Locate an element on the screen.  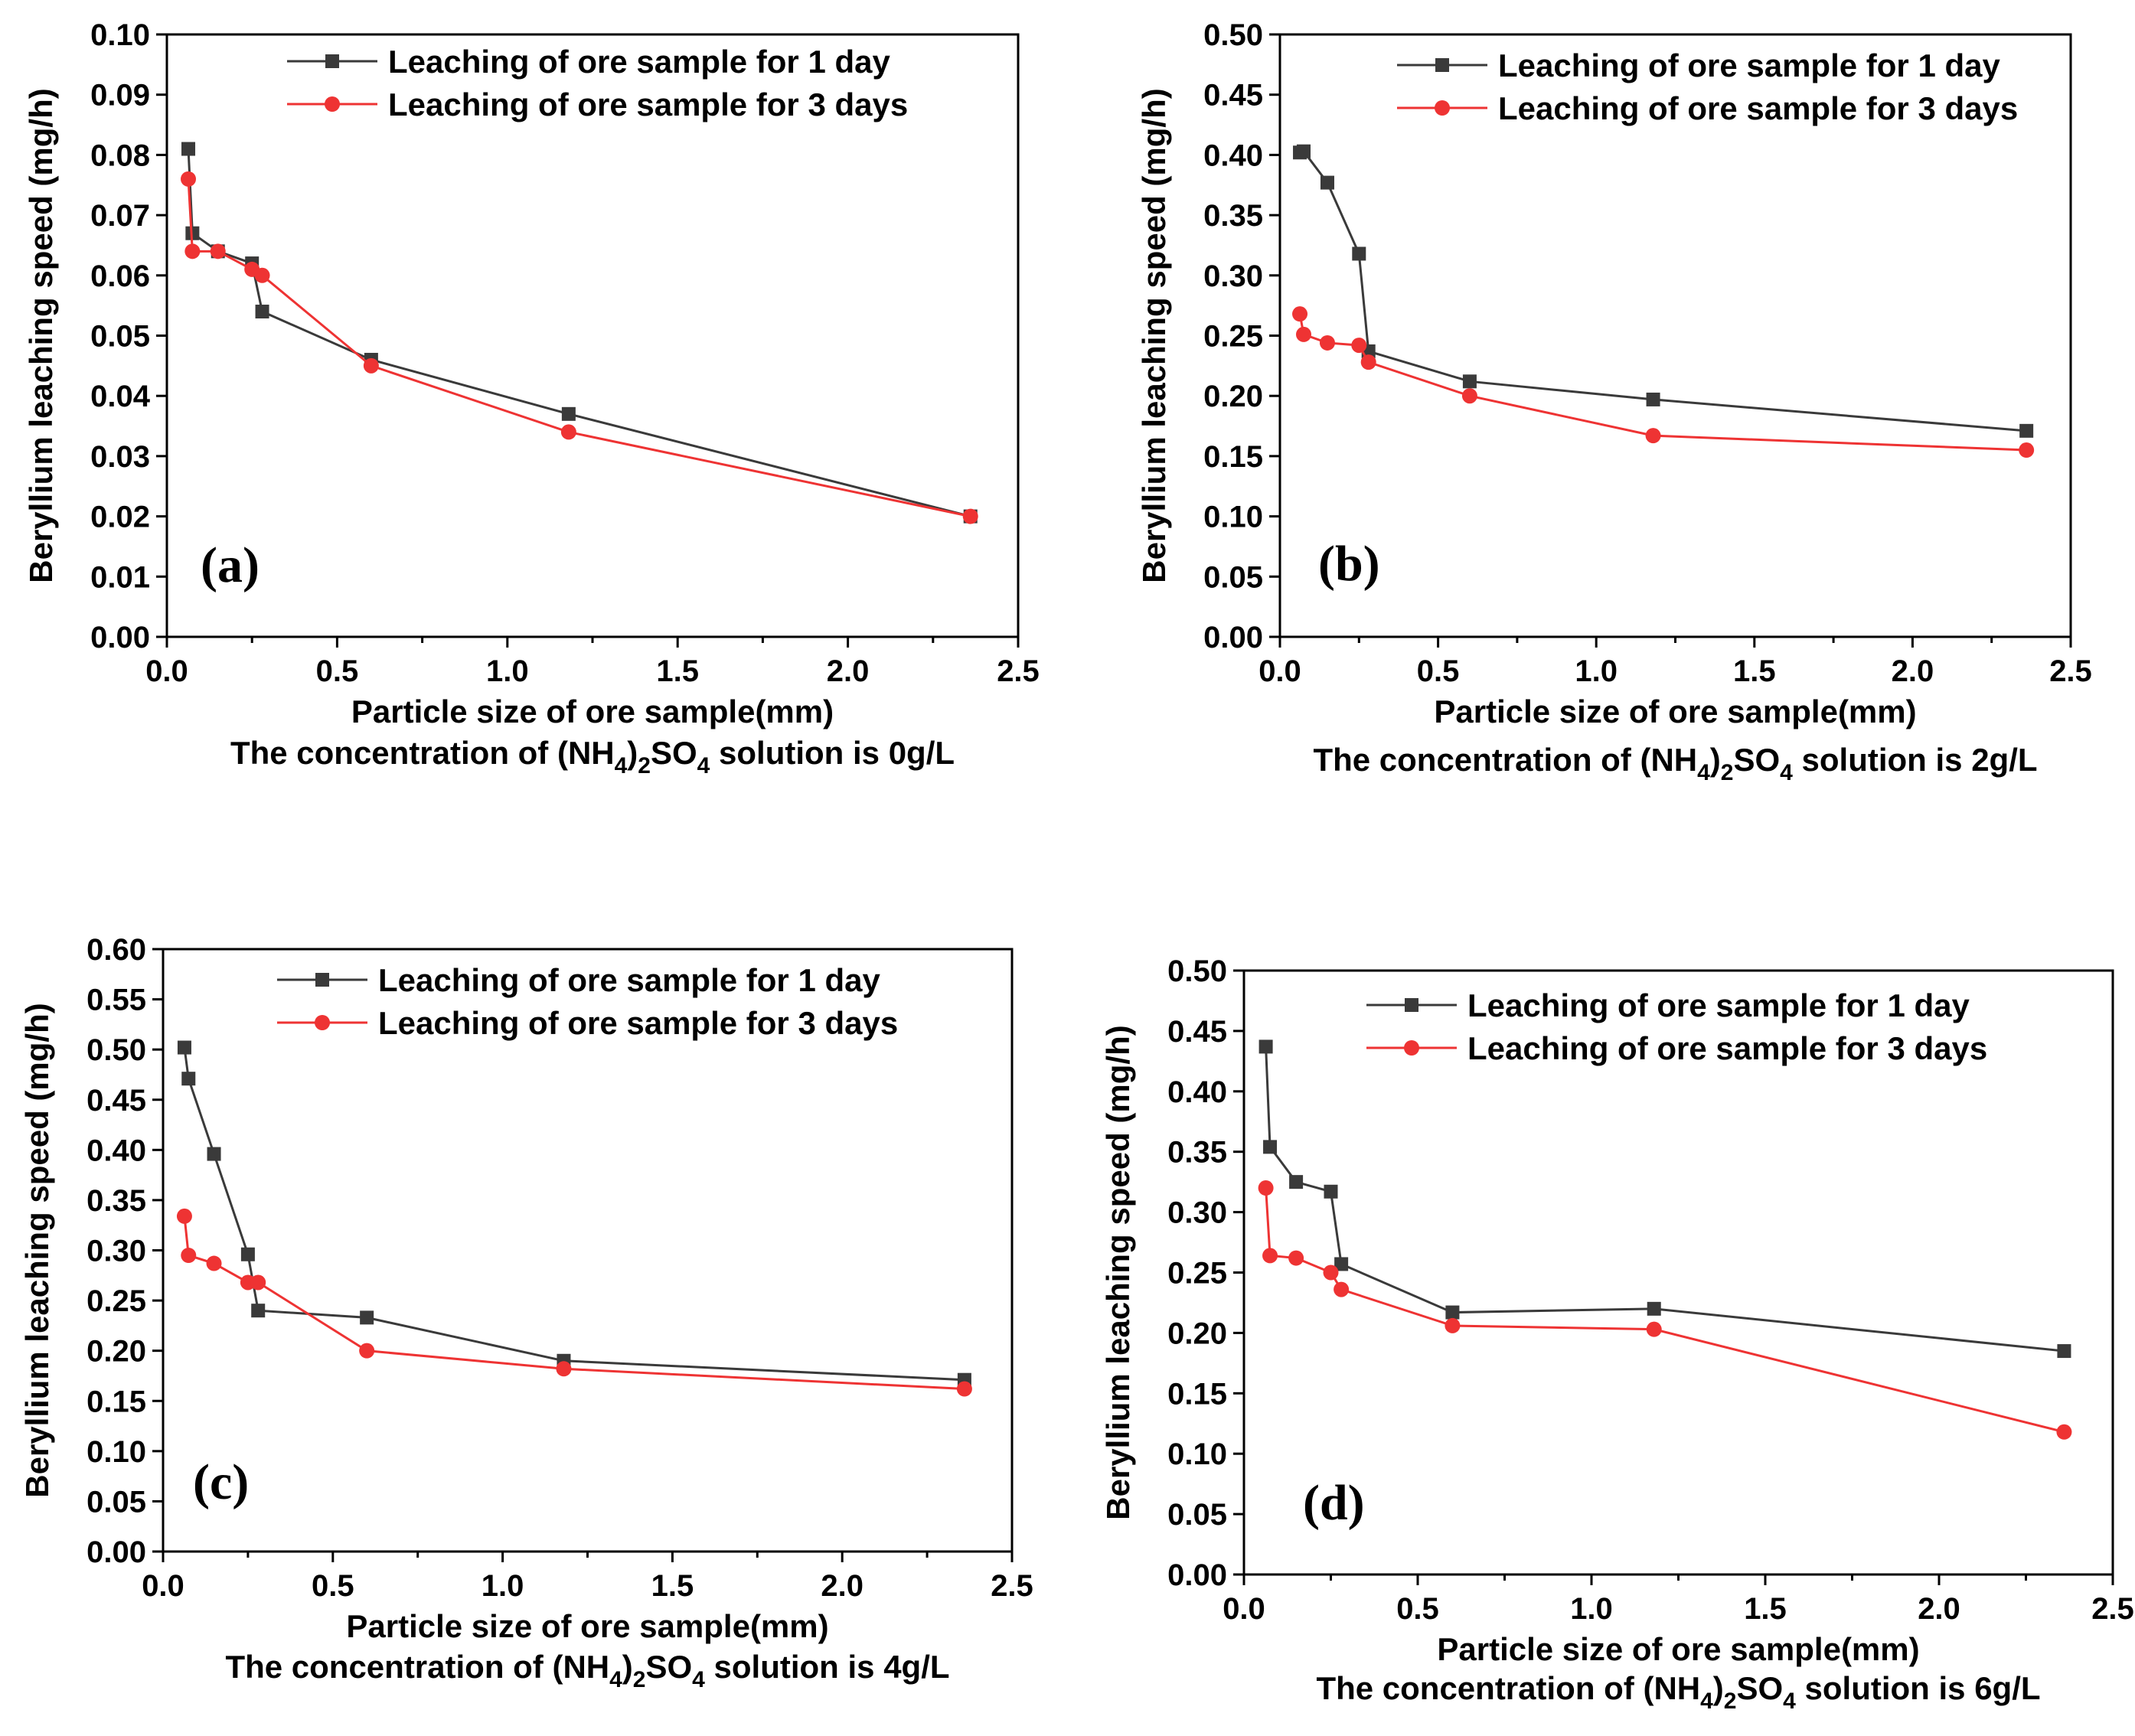
y-tick-label: 0.45 is located at coordinates (116, 1101).